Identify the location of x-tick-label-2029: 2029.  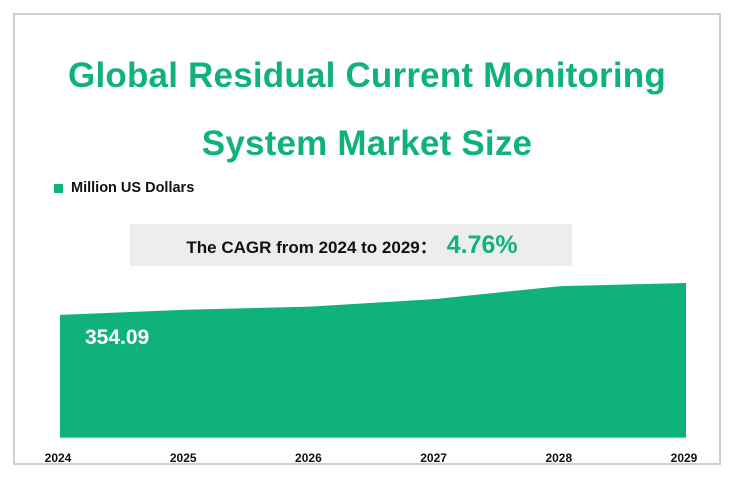
(684, 458).